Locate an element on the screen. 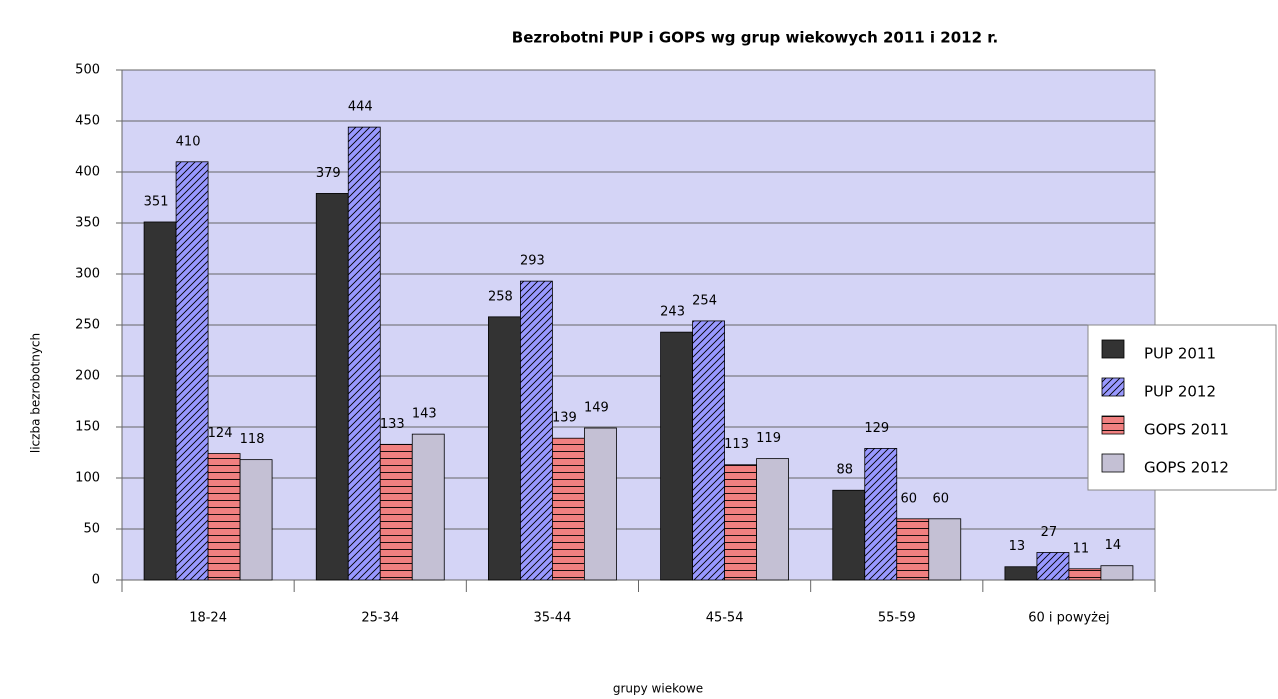  data-label: 258 is located at coordinates (500, 296).